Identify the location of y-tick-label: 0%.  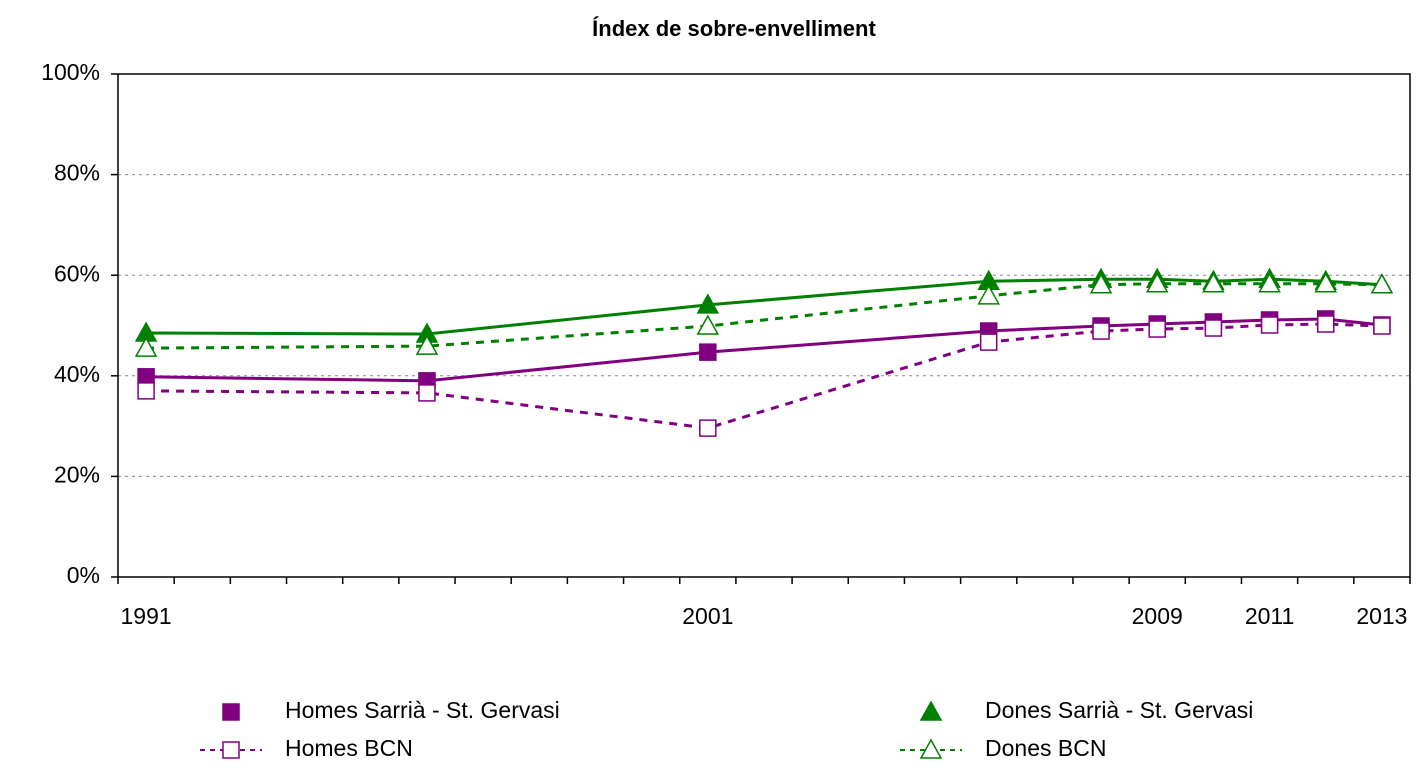
(83, 575).